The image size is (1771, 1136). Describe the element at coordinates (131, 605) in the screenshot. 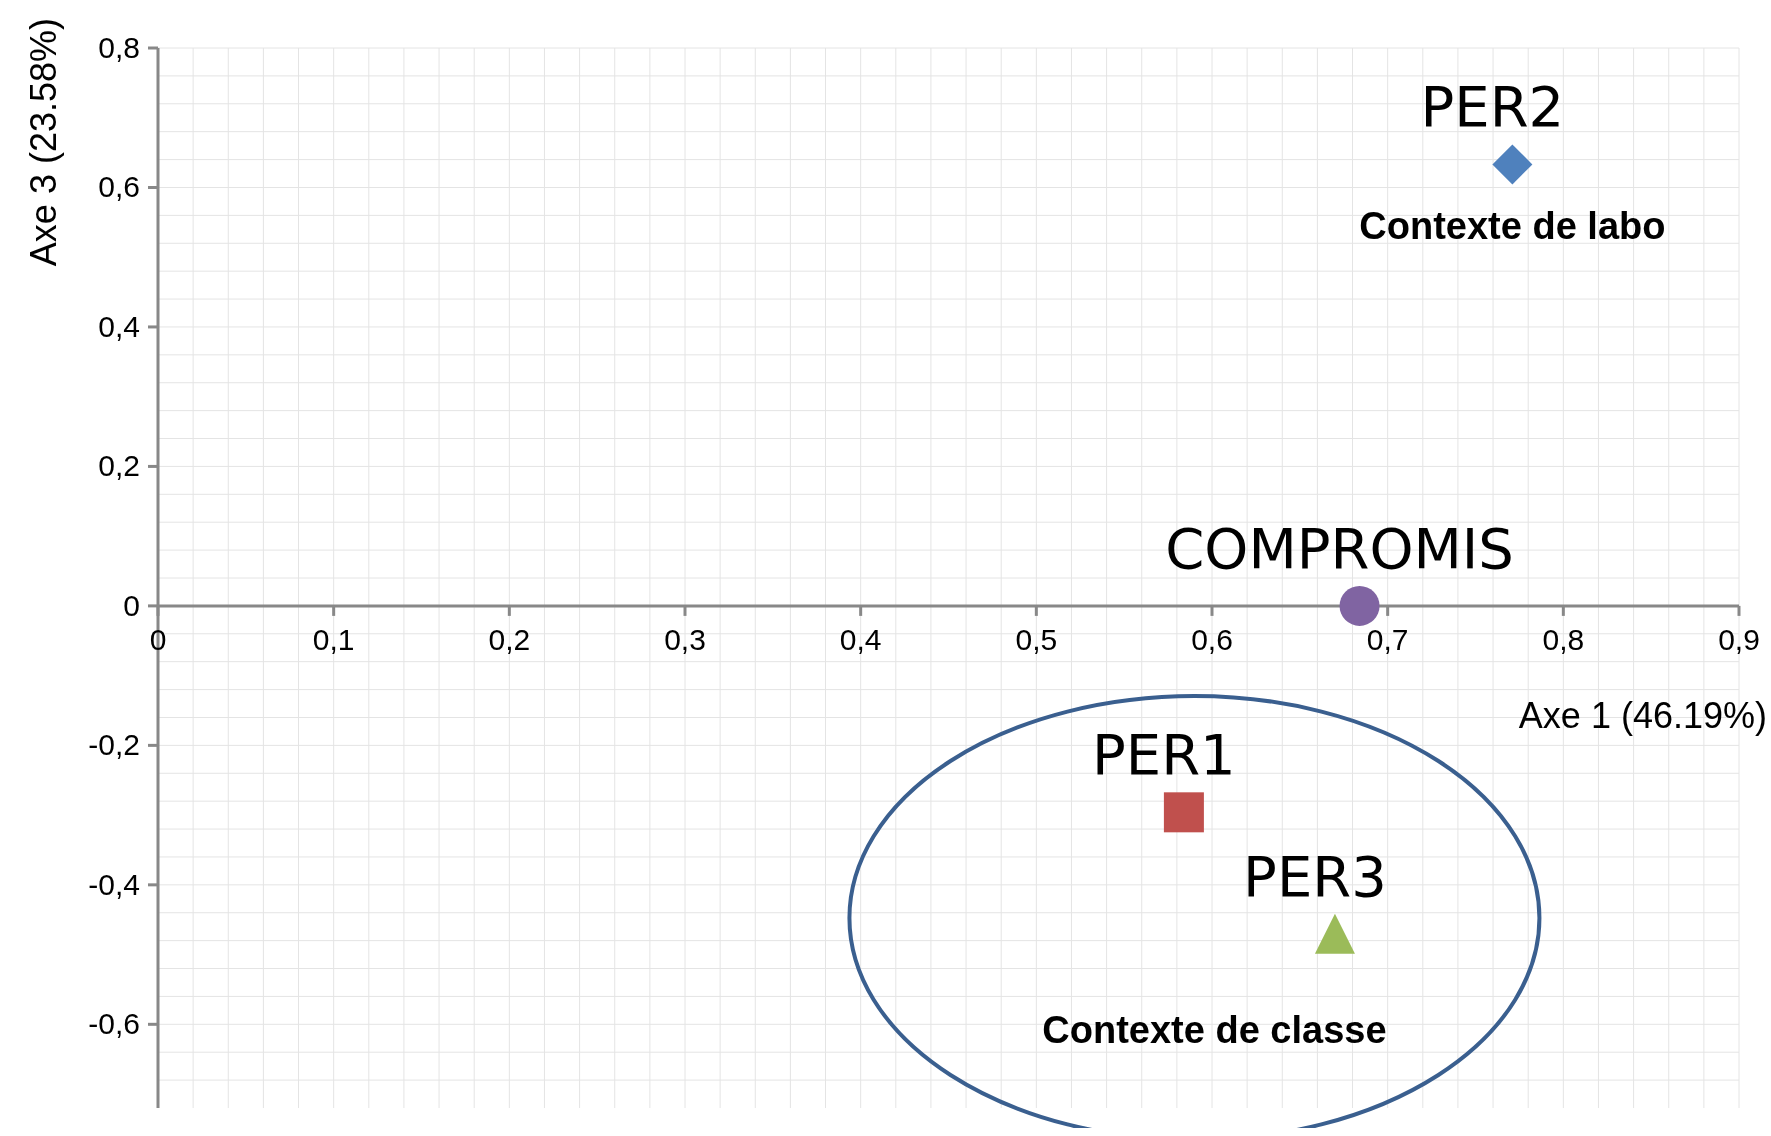

I see `y-tick-label: 0` at that location.